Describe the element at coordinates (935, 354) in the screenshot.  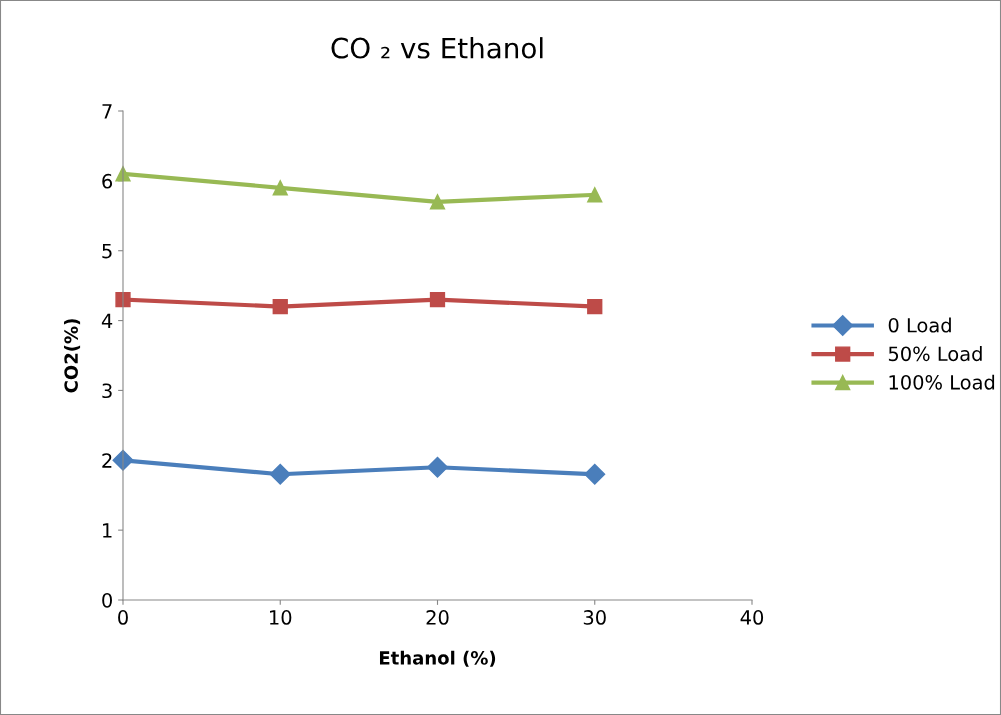
I see `legend-label: 50% Load` at that location.